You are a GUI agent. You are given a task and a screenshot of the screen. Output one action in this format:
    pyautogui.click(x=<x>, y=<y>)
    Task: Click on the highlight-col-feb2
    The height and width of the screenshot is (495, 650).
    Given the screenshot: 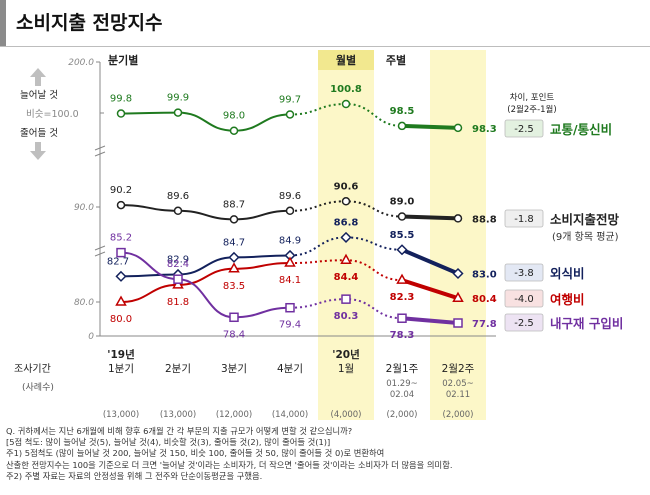 What is the action you would take?
    pyautogui.click(x=458, y=235)
    